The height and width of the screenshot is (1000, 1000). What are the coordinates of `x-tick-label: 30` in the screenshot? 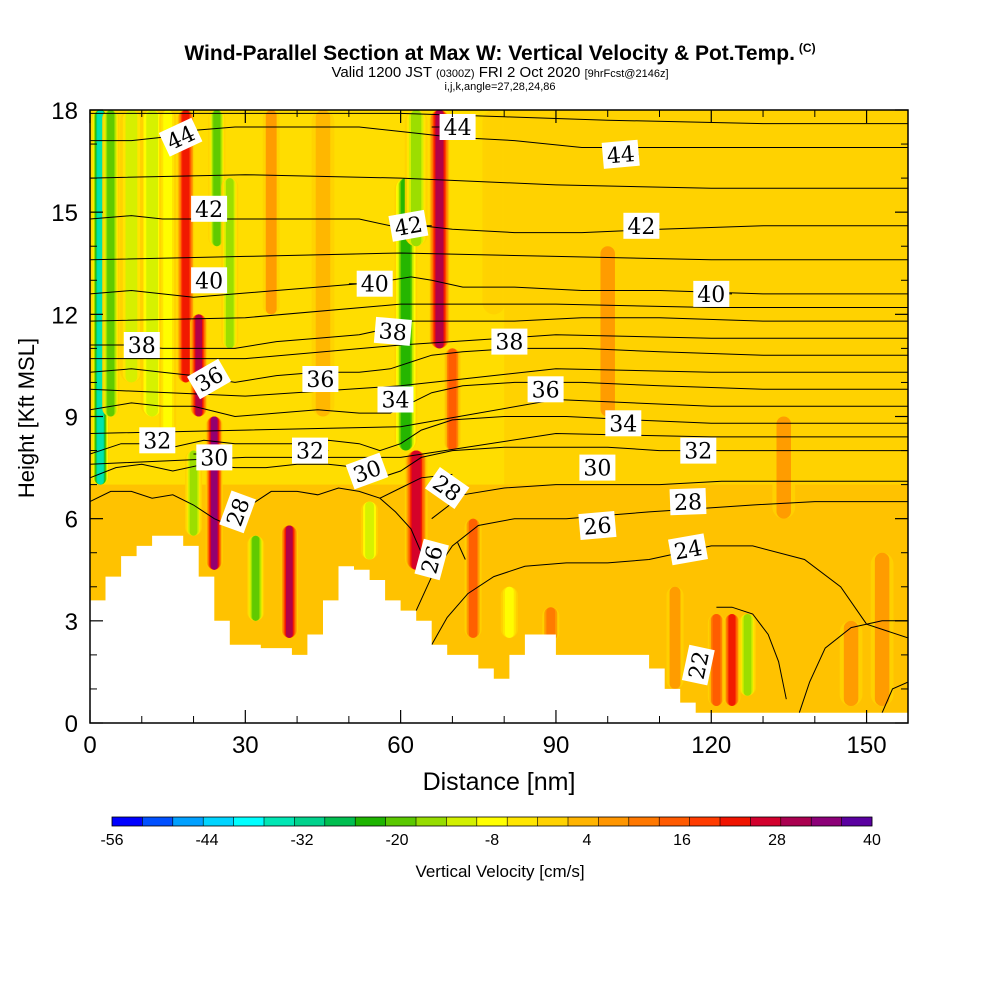 It's located at (245, 745).